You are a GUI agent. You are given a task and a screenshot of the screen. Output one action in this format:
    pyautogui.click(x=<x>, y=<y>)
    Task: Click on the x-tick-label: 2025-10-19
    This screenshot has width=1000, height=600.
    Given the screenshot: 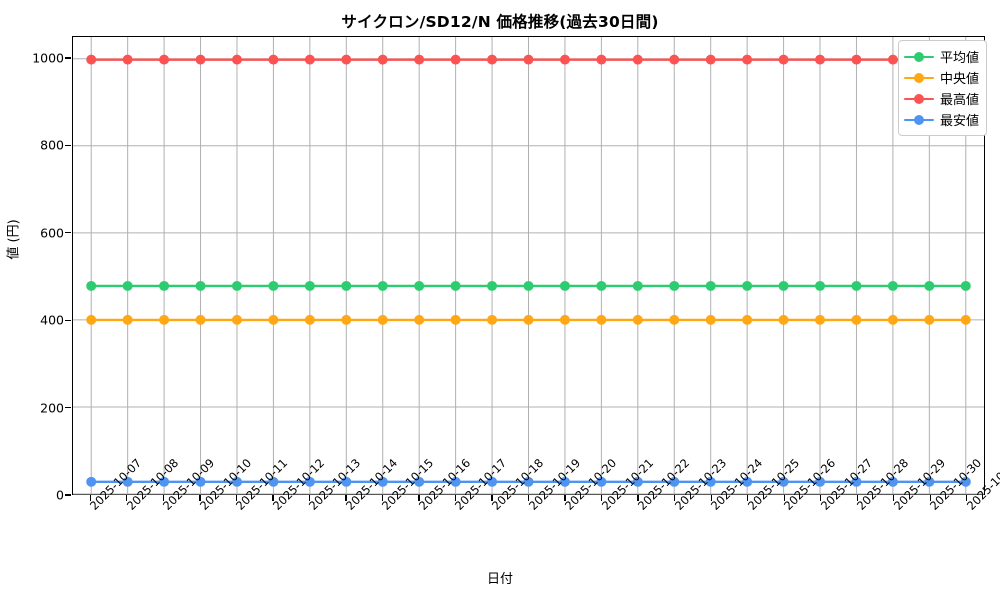 What is the action you would take?
    pyautogui.click(x=554, y=484)
    